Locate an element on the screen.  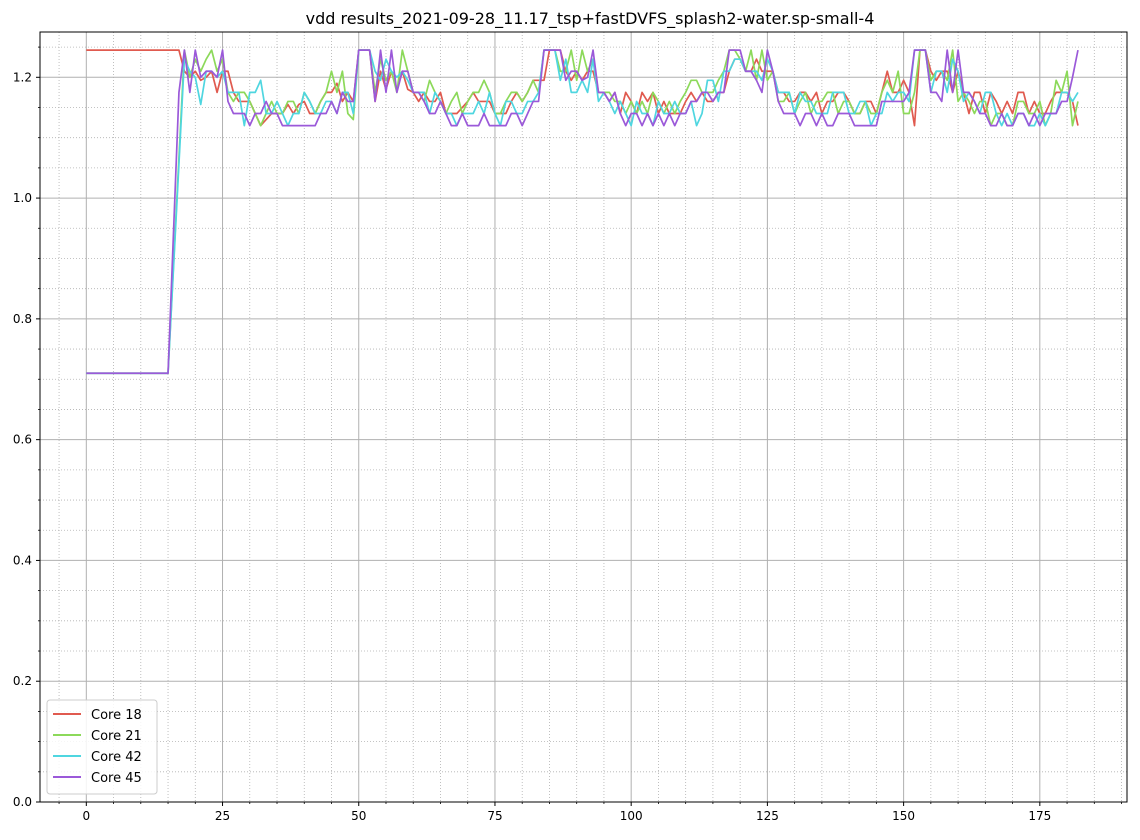
y-tick-label: 0.4 is located at coordinates (22, 560).